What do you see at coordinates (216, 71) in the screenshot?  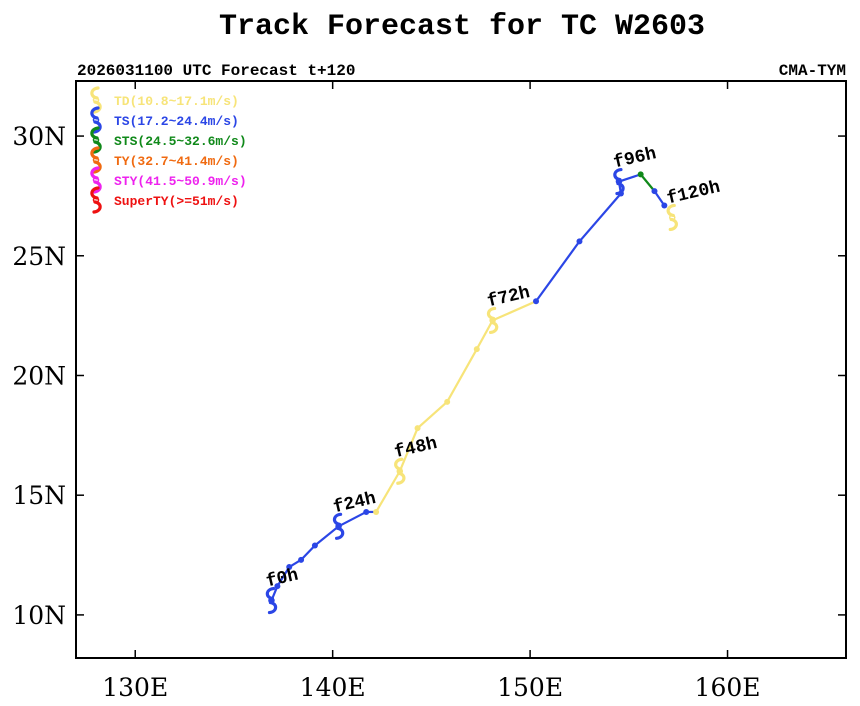 I see `forecast-time-label: 2026031100 UTC Forecast t+120` at bounding box center [216, 71].